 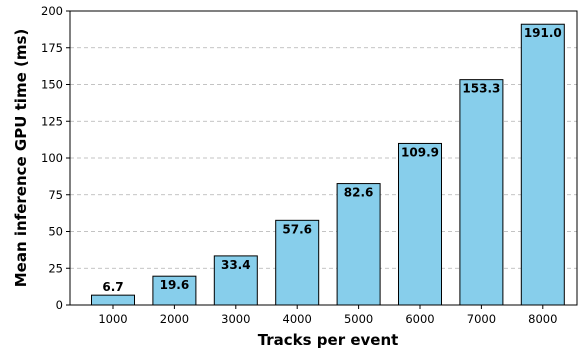 What do you see at coordinates (52, 158) in the screenshot?
I see `y-tick-label: 100` at bounding box center [52, 158].